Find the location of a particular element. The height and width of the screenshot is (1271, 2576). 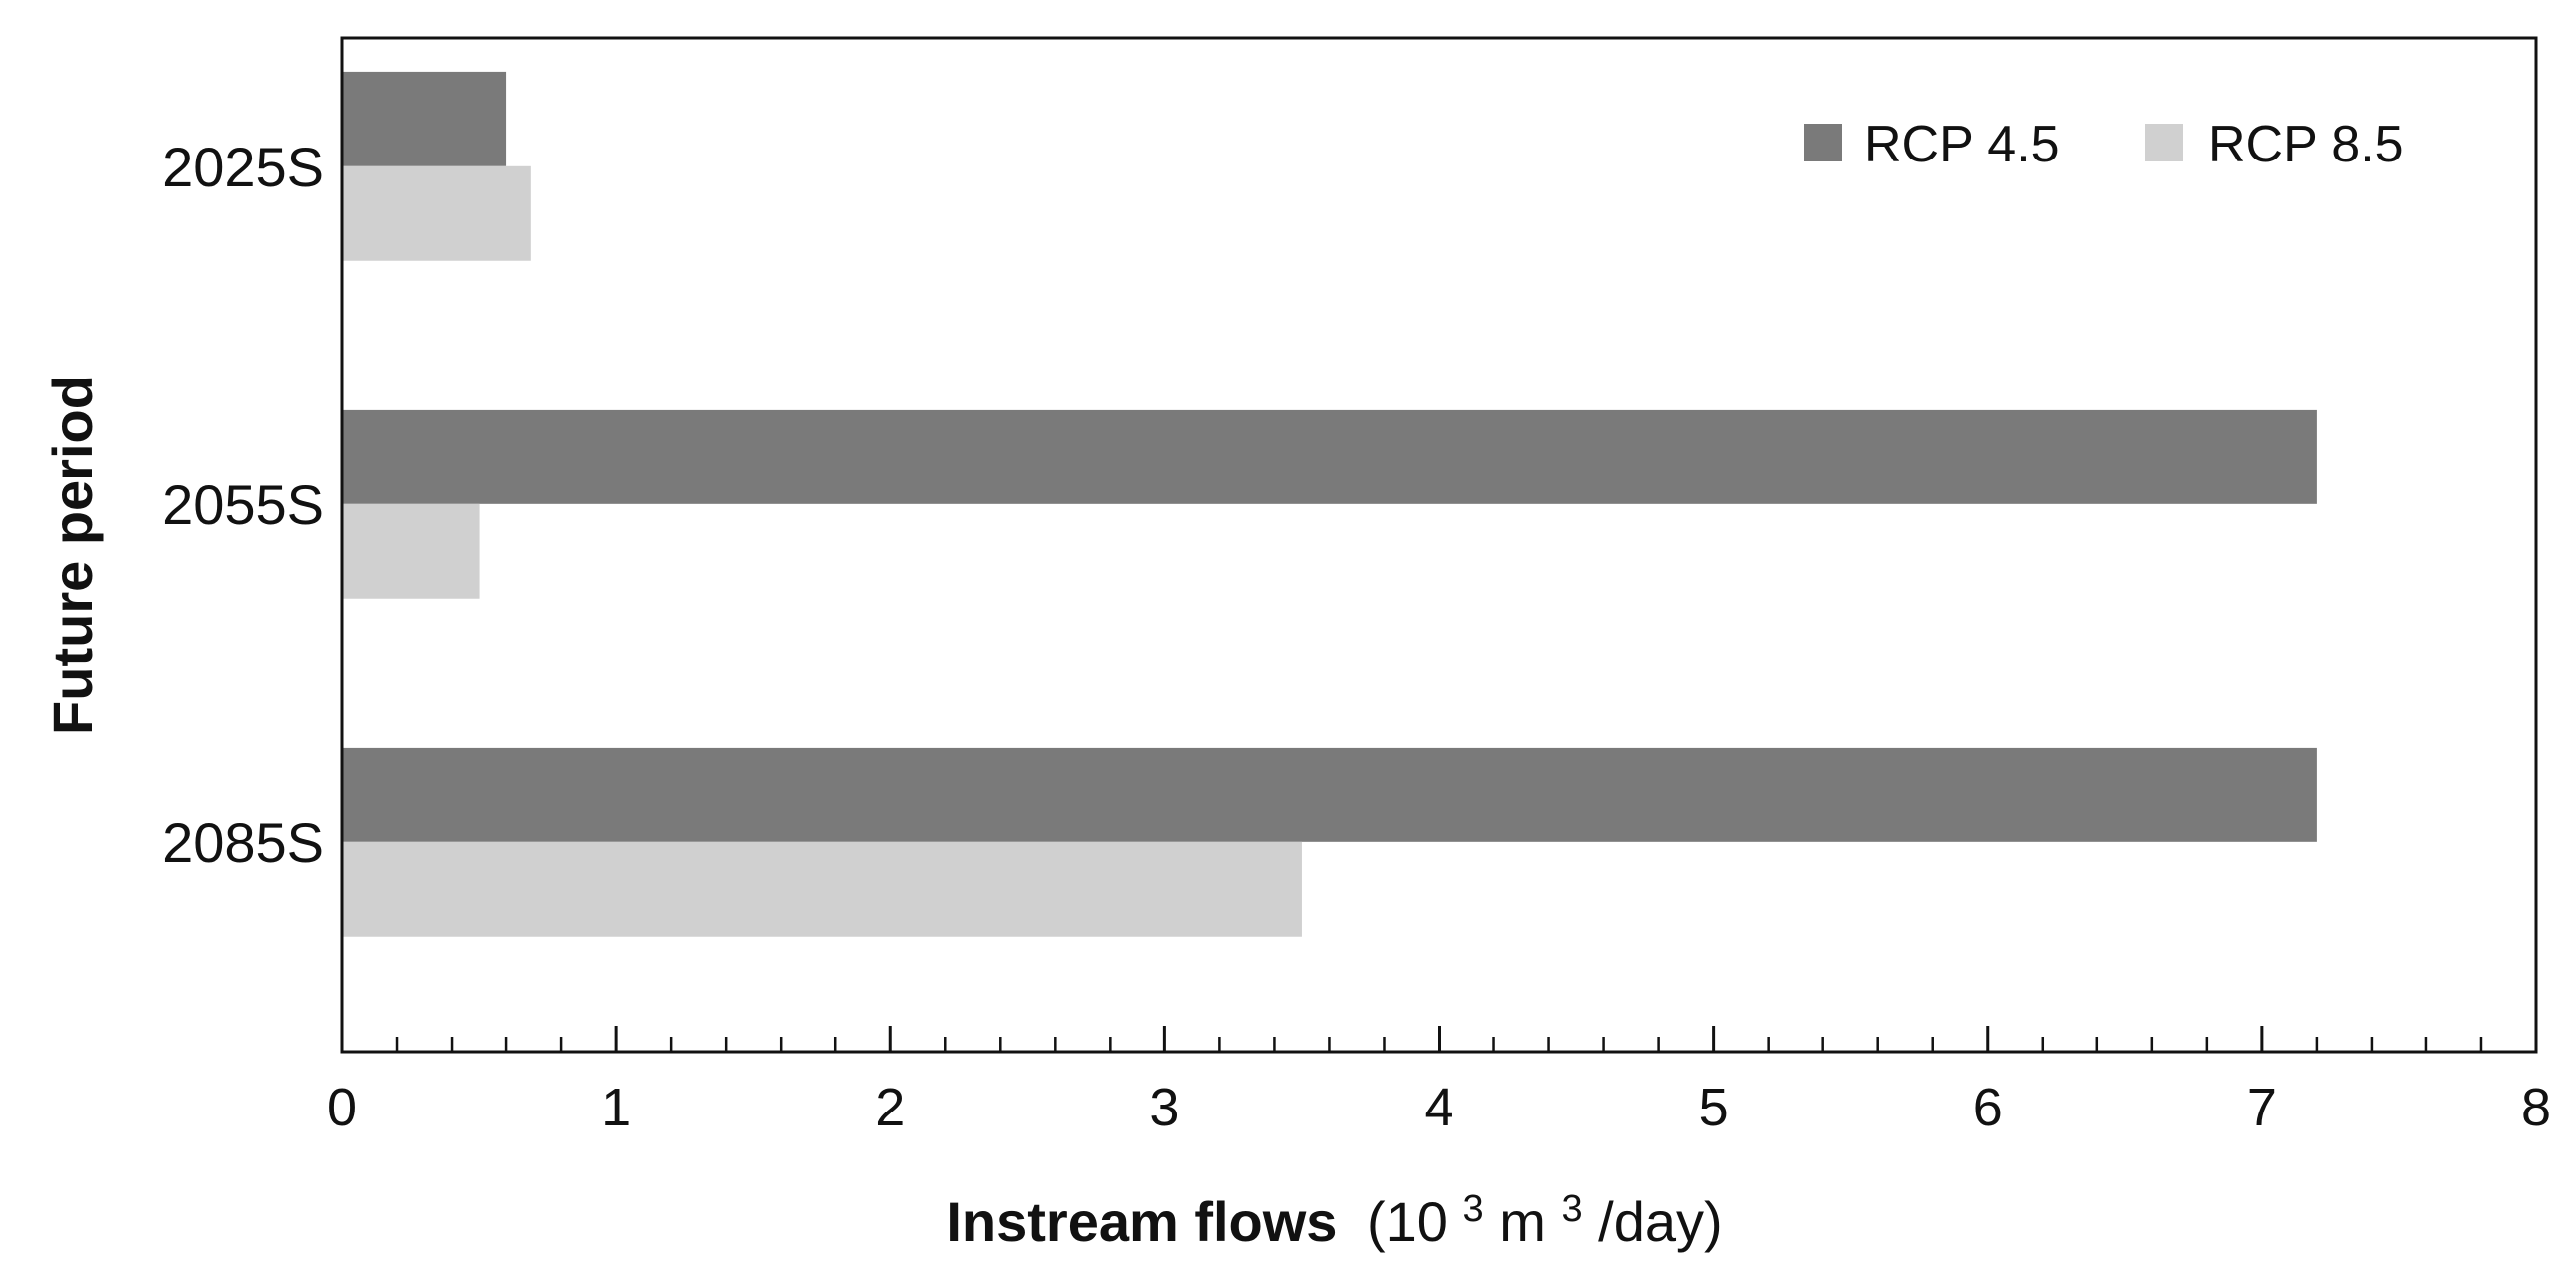

x-tick-label: 2 is located at coordinates (890, 1107).